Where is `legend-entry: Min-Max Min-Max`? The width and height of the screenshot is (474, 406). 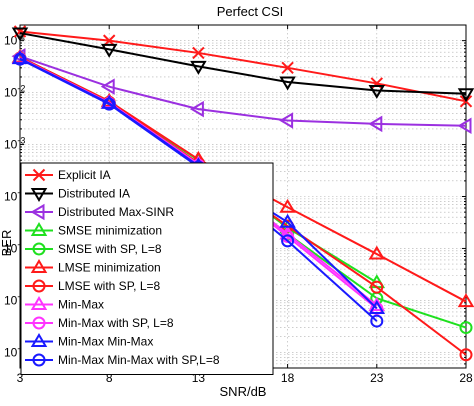 legend-entry: Min-Max Min-Max is located at coordinates (89, 341).